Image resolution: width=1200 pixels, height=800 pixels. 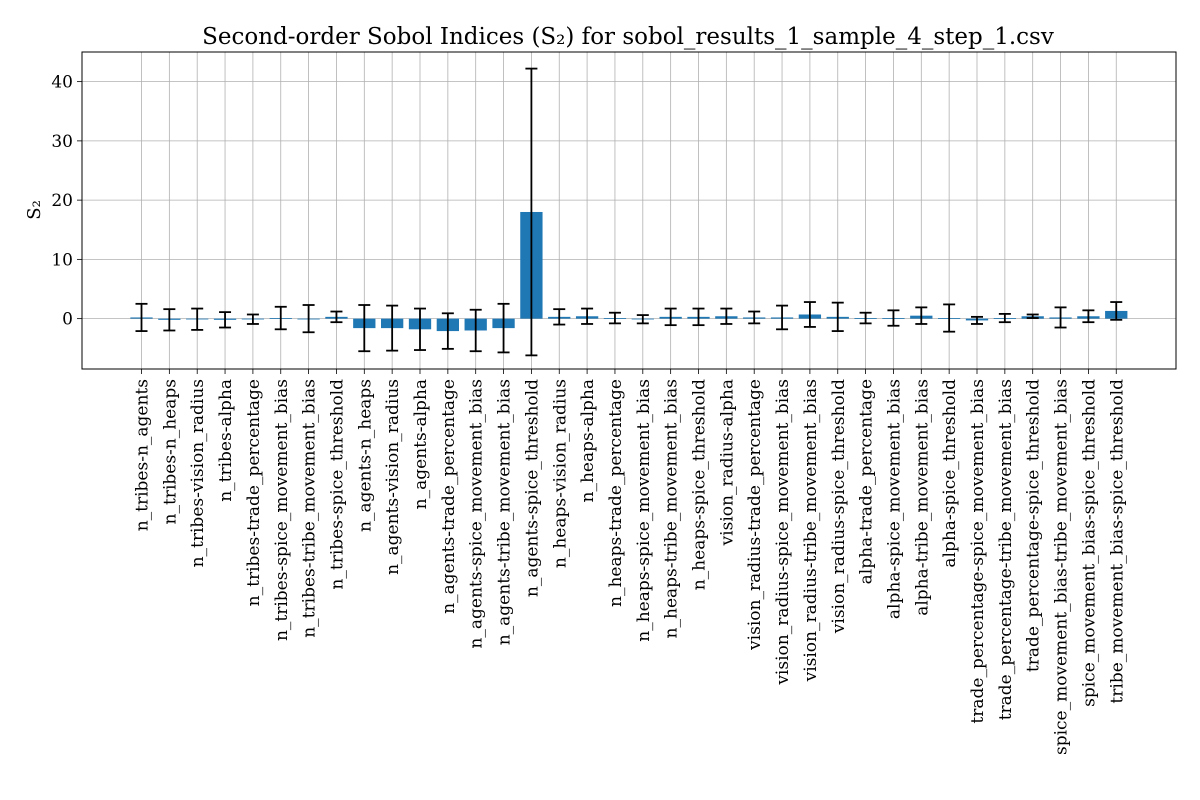 I want to click on x-tick-label: alpha-spice_movement_bias, so click(x=894, y=499).